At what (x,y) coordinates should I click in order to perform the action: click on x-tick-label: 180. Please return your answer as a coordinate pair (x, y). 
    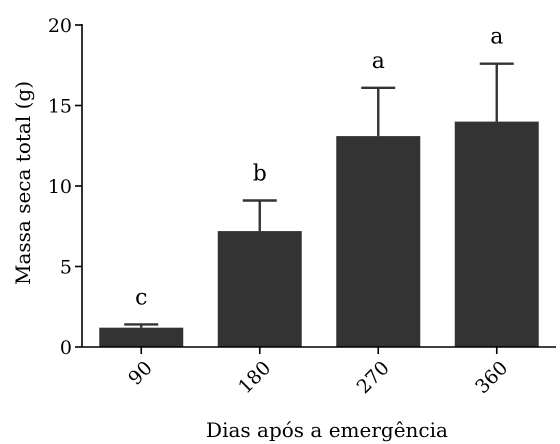
    Looking at the image, I should click on (254, 377).